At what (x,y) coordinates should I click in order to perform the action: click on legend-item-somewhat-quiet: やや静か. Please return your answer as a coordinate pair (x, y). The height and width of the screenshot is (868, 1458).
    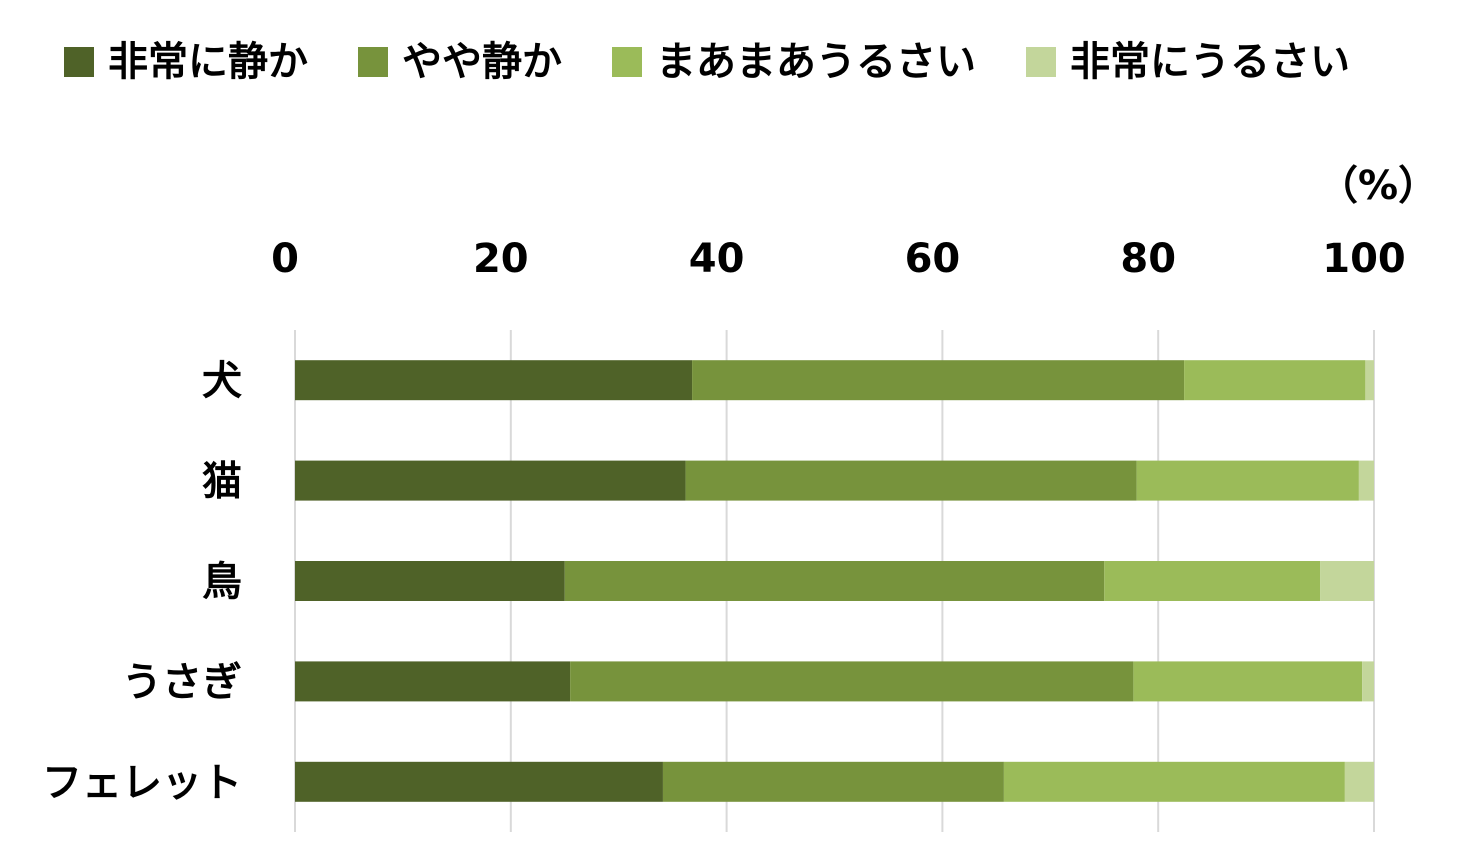
    Looking at the image, I should click on (460, 62).